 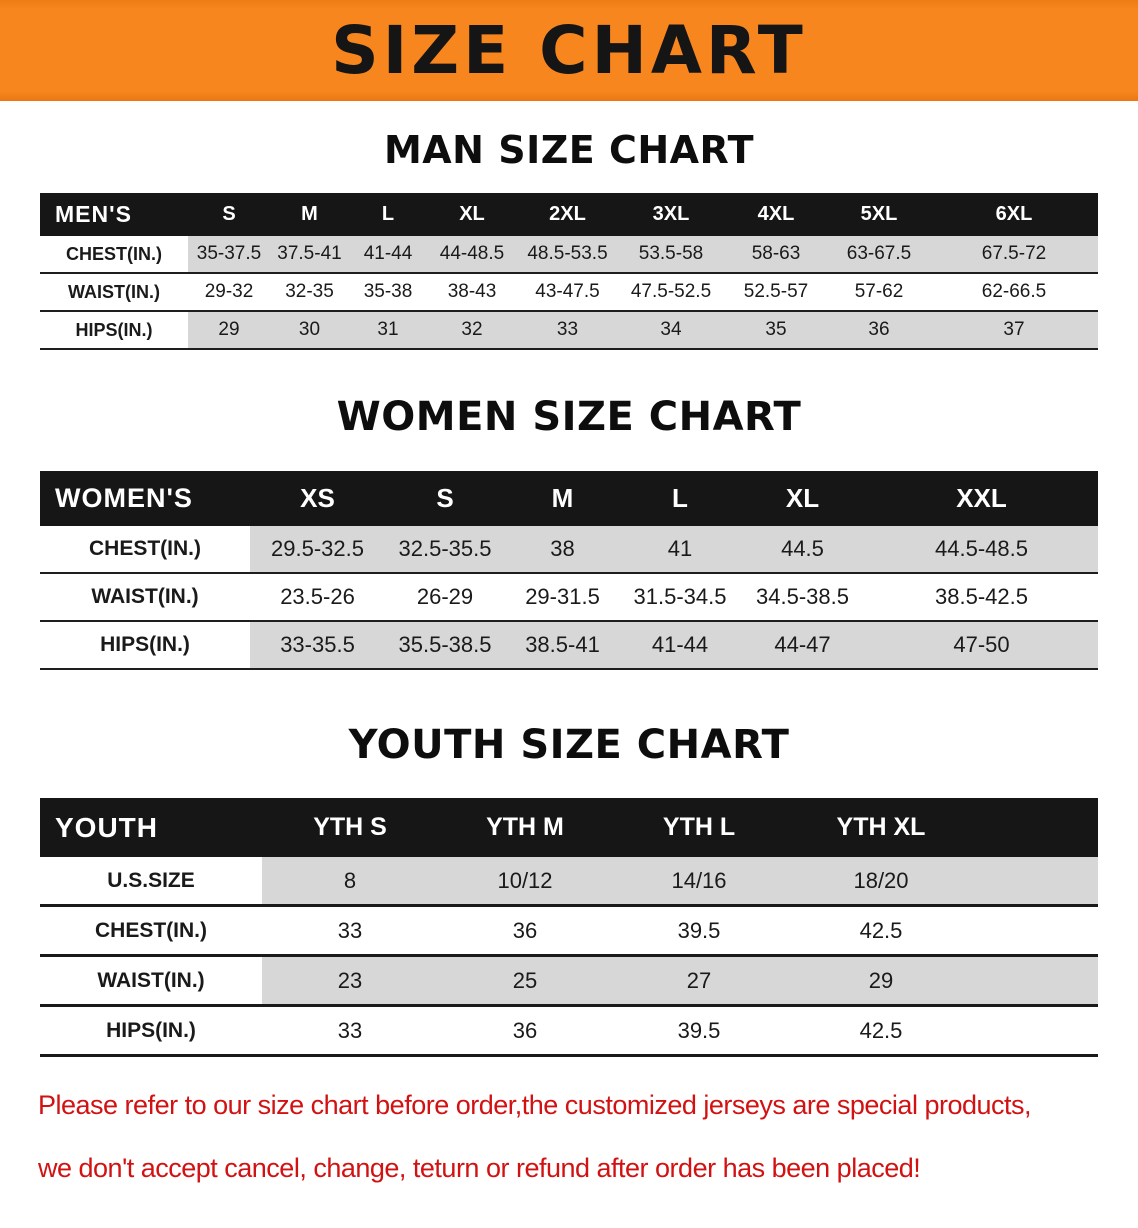 I want to click on youth-chest-row: CHEST(IN.) 33 36 39.5 42.5, so click(x=569, y=931).